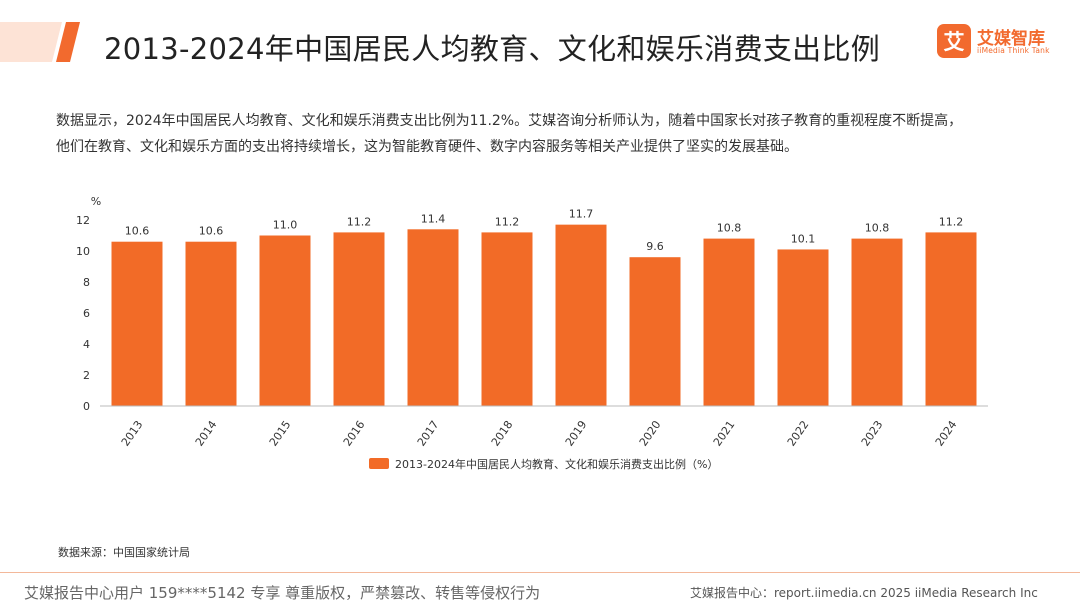 The height and width of the screenshot is (608, 1080). I want to click on logo-mark-glyph: 艾, so click(954, 42).